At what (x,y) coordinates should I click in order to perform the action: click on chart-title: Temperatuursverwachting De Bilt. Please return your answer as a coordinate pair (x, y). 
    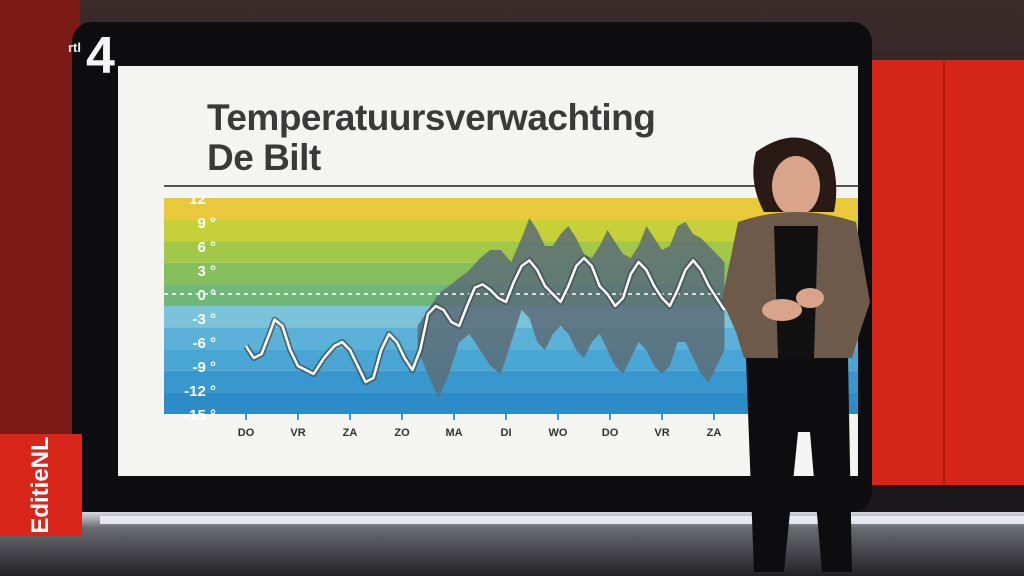
    Looking at the image, I should click on (431, 137).